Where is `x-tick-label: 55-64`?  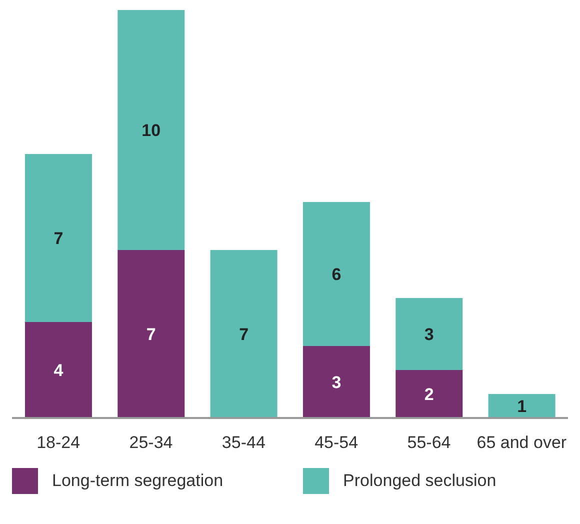 x-tick-label: 55-64 is located at coordinates (429, 442).